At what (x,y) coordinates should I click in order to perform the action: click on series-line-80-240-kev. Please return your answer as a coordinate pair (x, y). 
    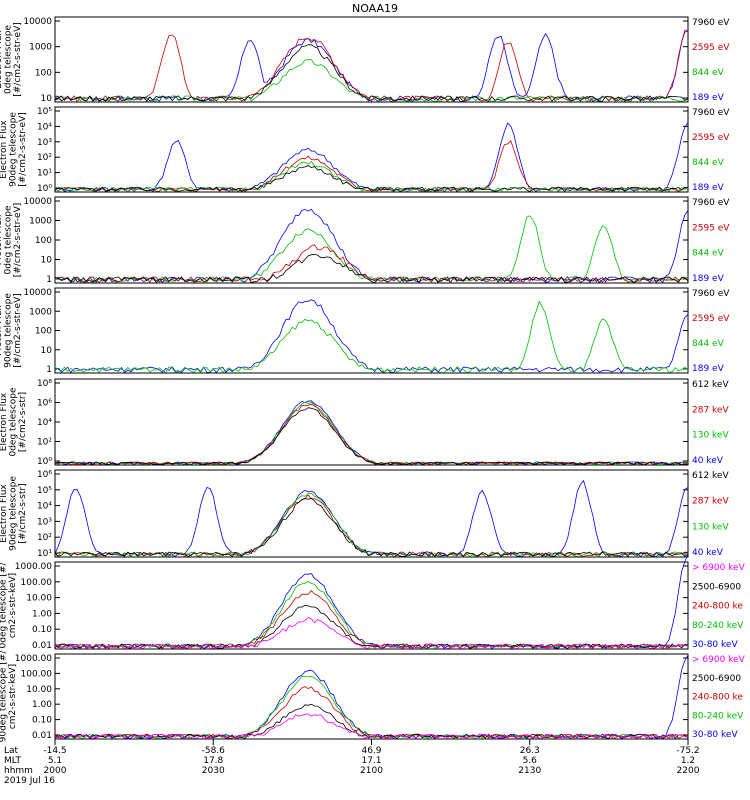
    Looking at the image, I should click on (371, 615).